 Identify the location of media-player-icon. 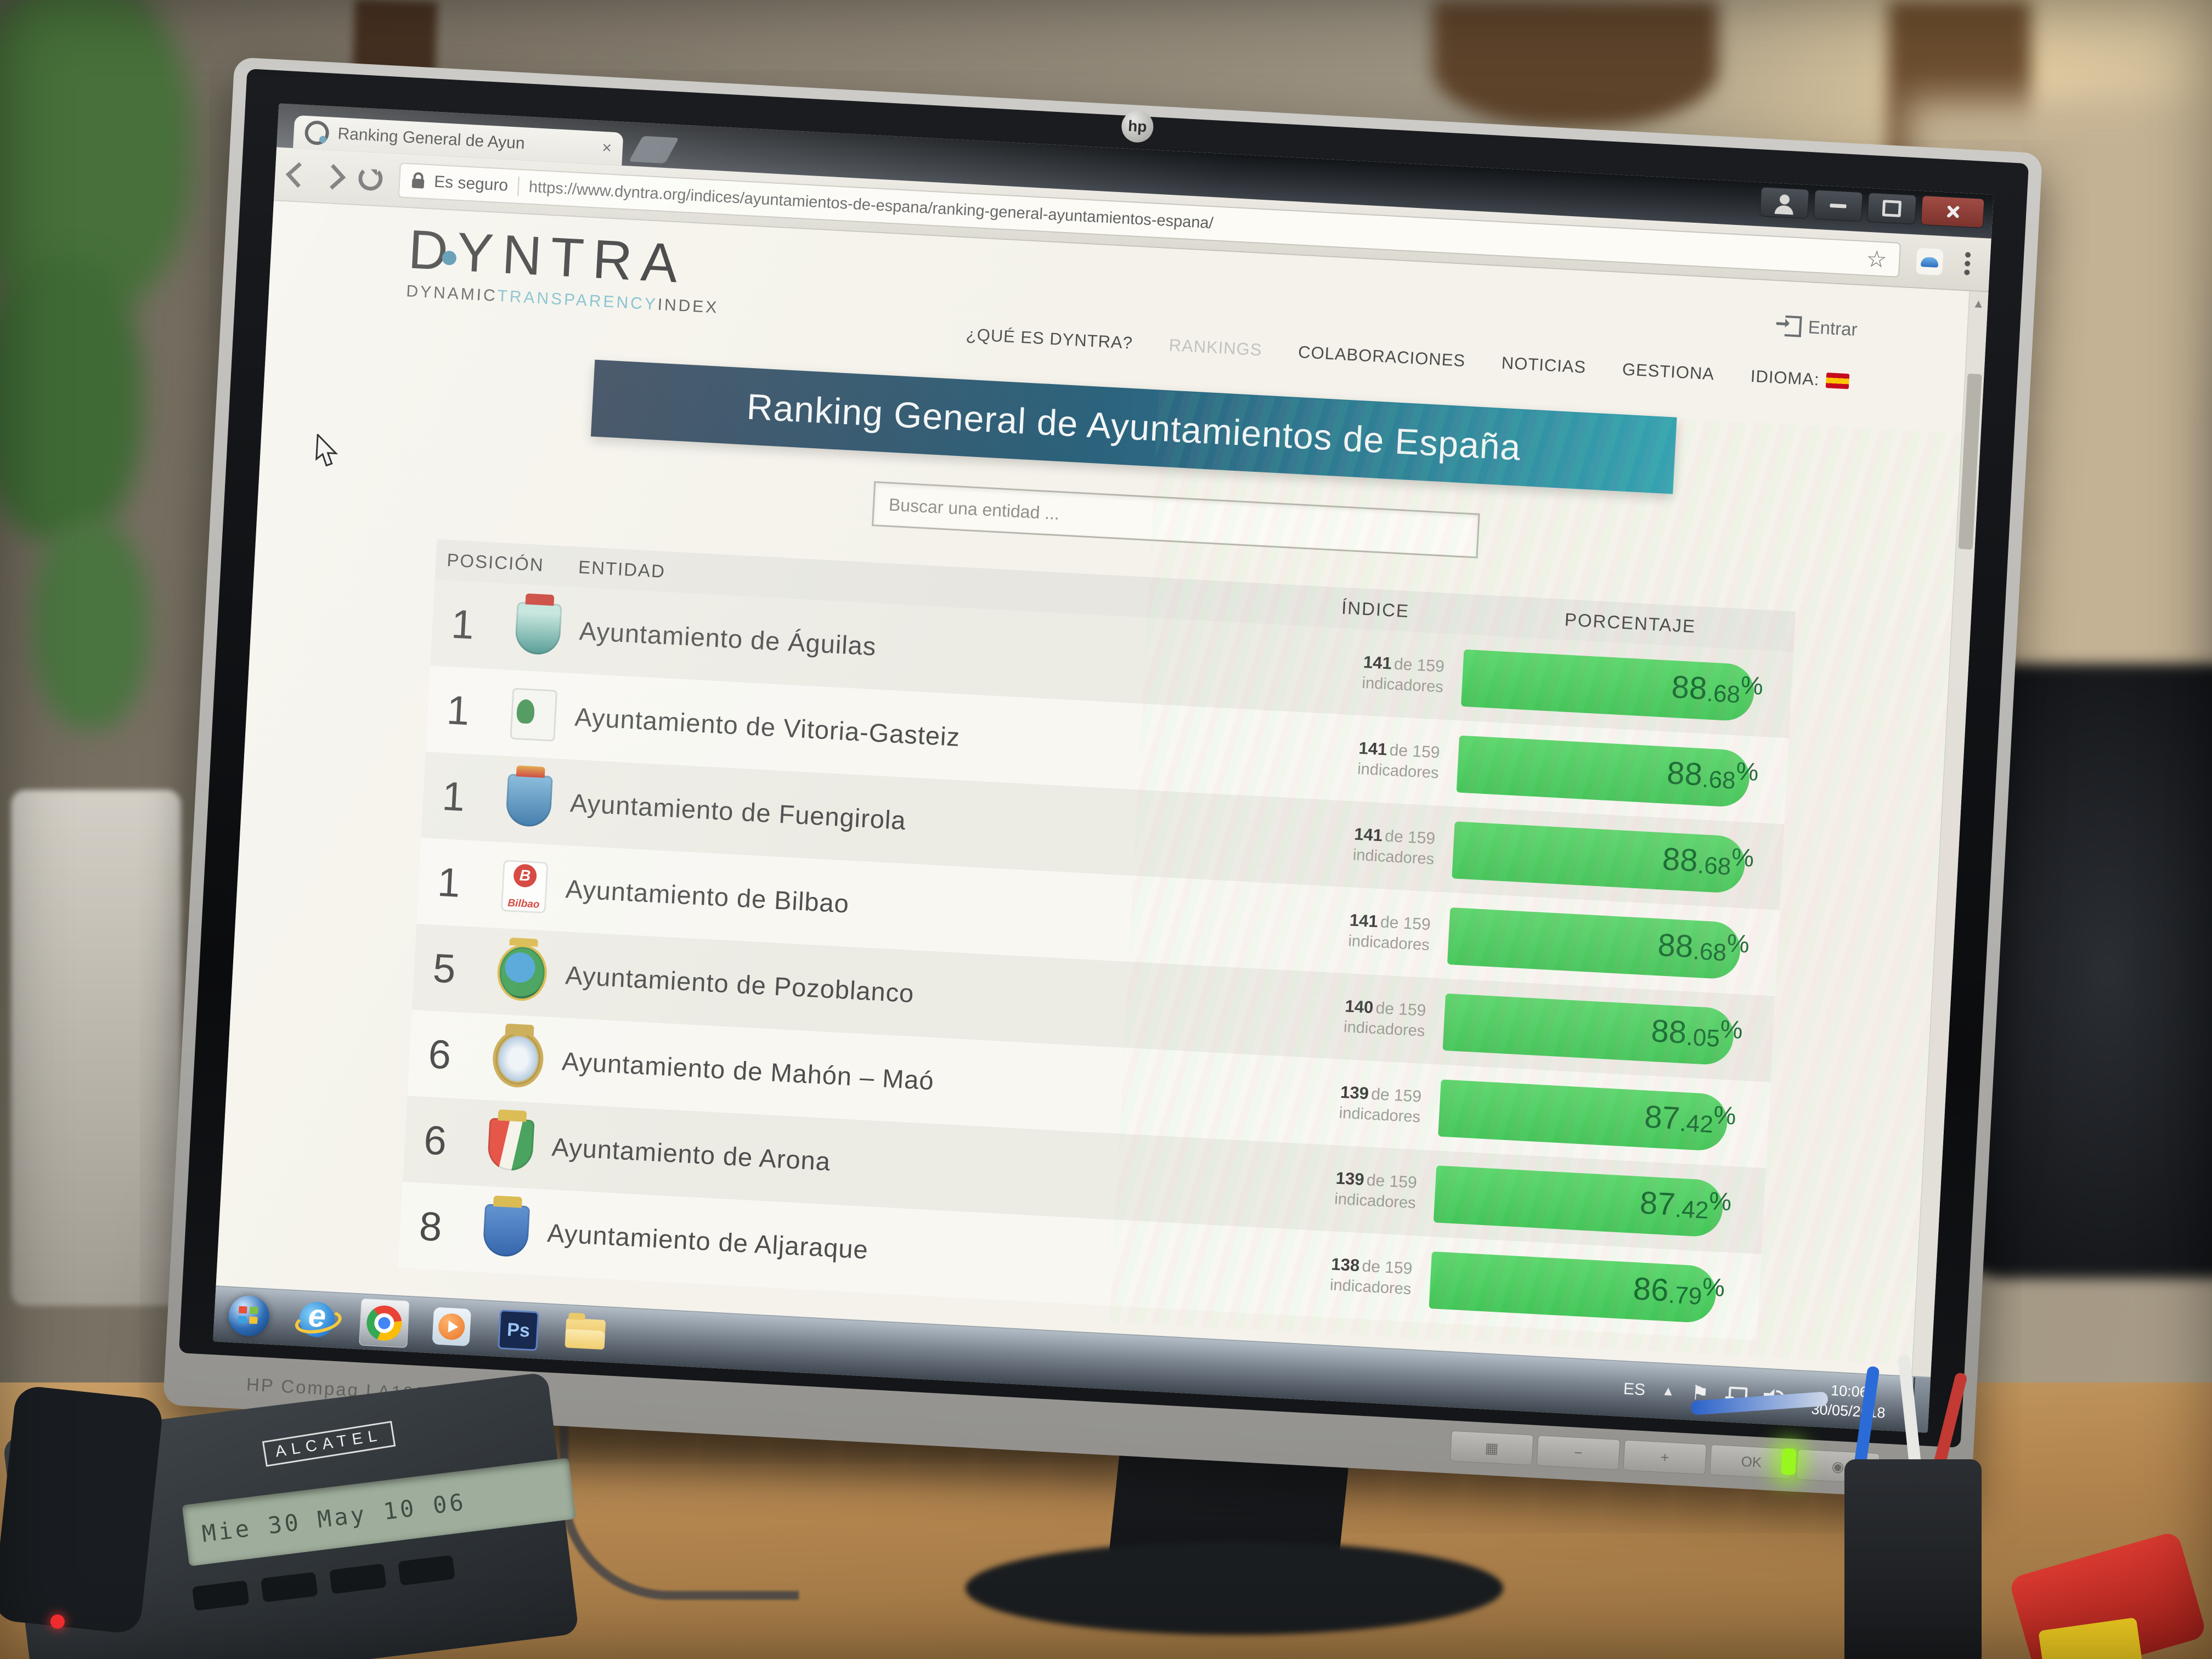
(452, 1327).